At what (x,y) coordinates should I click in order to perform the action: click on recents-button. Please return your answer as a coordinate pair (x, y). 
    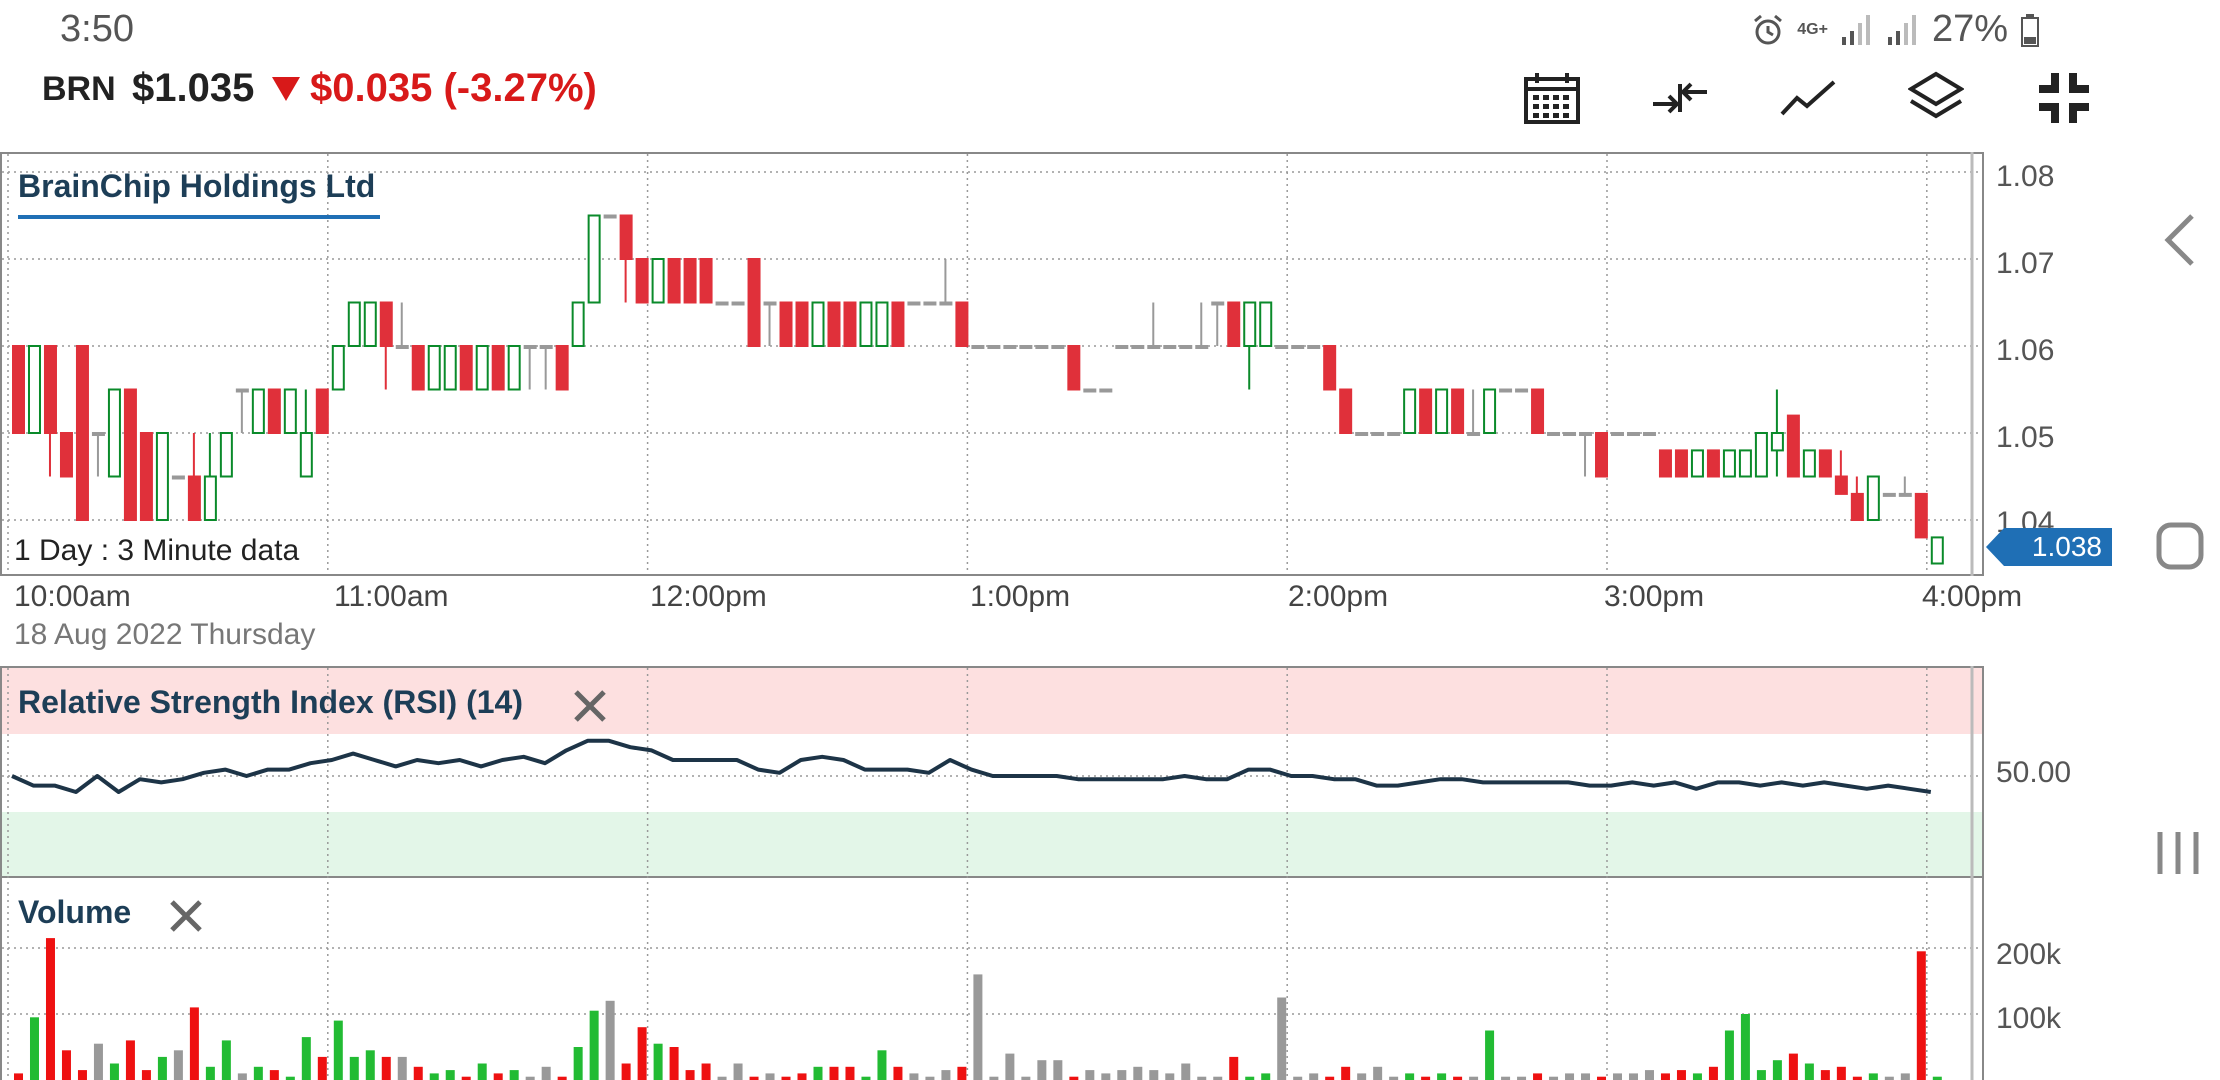
    Looking at the image, I should click on (2178, 855).